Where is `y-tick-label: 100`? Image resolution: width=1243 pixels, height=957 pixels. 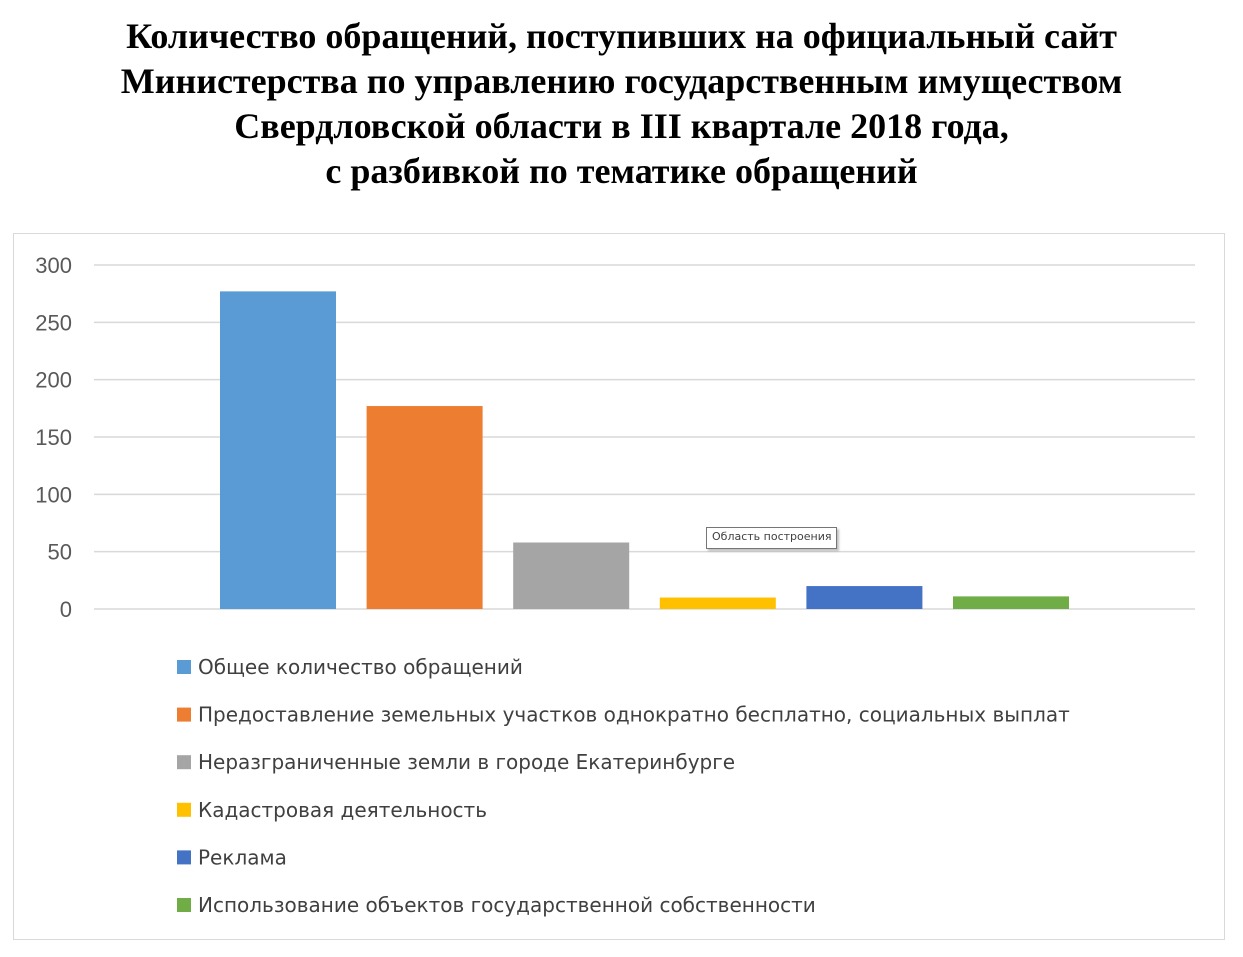 y-tick-label: 100 is located at coordinates (53, 494).